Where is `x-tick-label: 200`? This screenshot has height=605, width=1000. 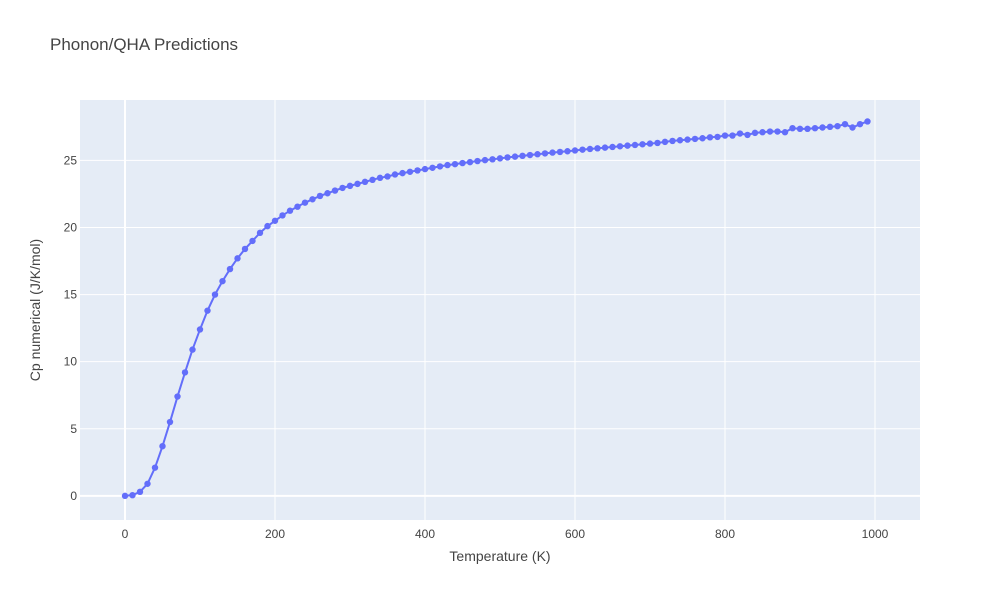 x-tick-label: 200 is located at coordinates (275, 534).